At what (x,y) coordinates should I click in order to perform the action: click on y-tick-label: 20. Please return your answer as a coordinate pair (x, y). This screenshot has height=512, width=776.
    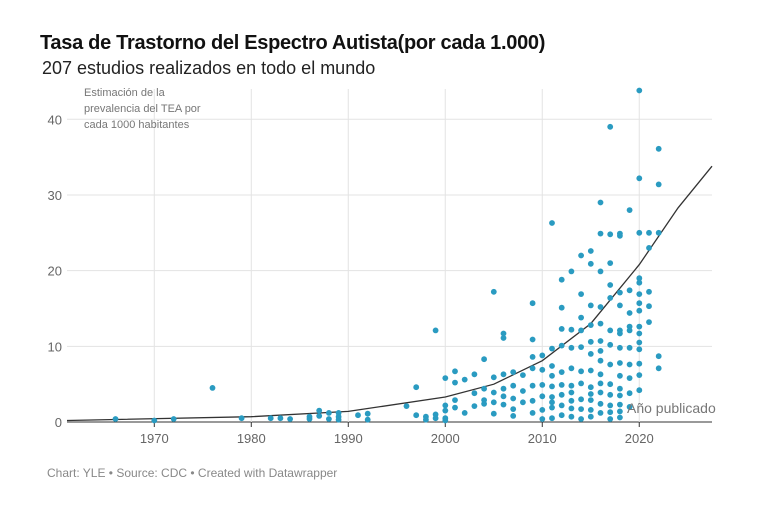
    Looking at the image, I should click on (55, 271).